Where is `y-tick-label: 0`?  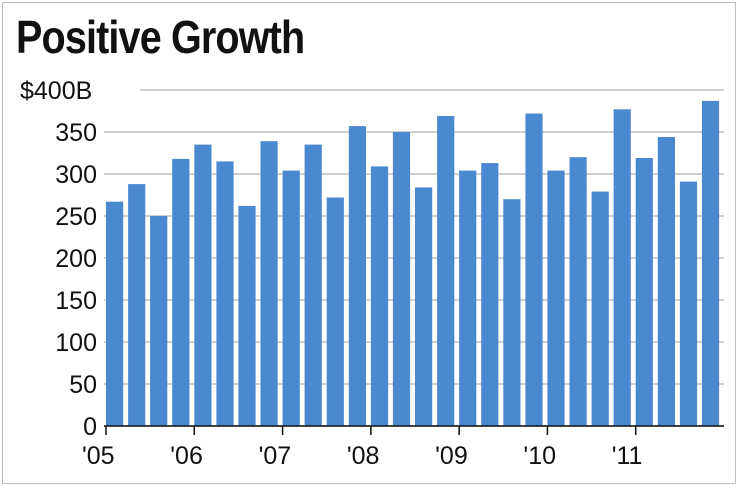 y-tick-label: 0 is located at coordinates (90, 427).